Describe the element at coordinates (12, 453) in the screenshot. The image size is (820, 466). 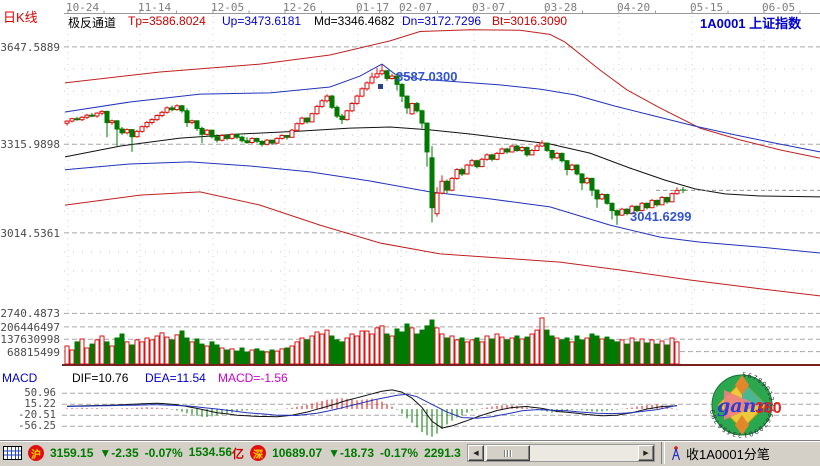
I see `keyboard-icon` at that location.